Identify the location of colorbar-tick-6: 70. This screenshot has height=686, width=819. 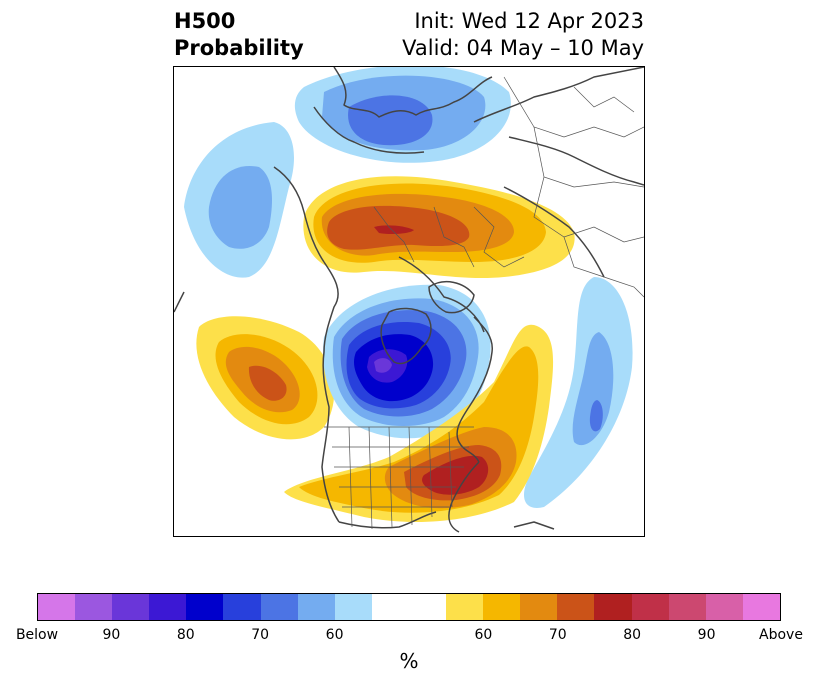
(557, 635).